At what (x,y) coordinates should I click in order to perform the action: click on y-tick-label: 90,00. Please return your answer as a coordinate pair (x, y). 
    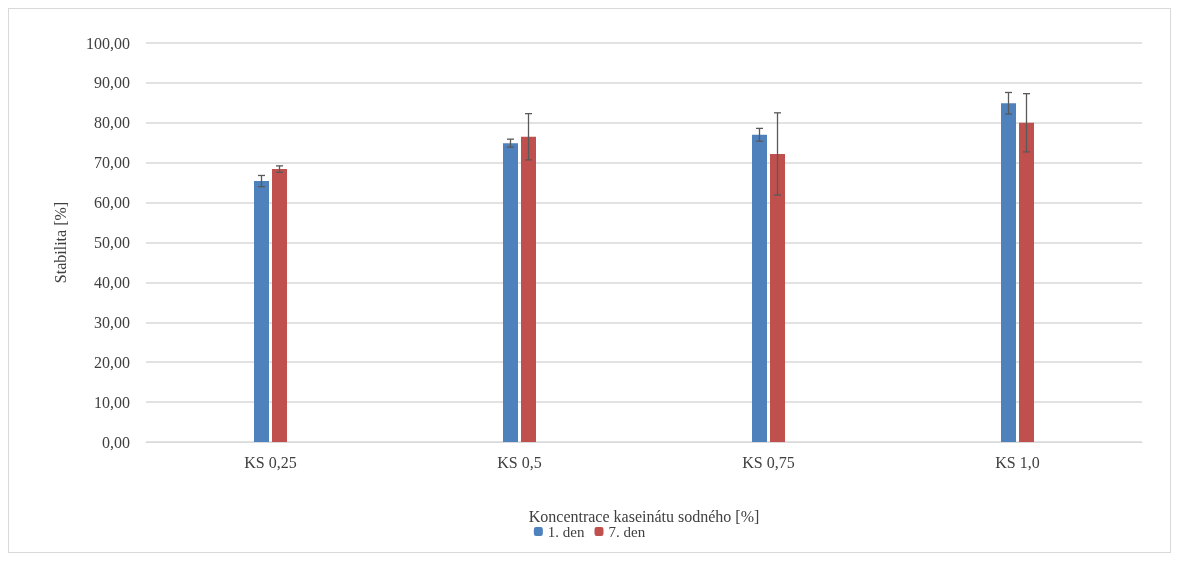
    Looking at the image, I should click on (112, 83).